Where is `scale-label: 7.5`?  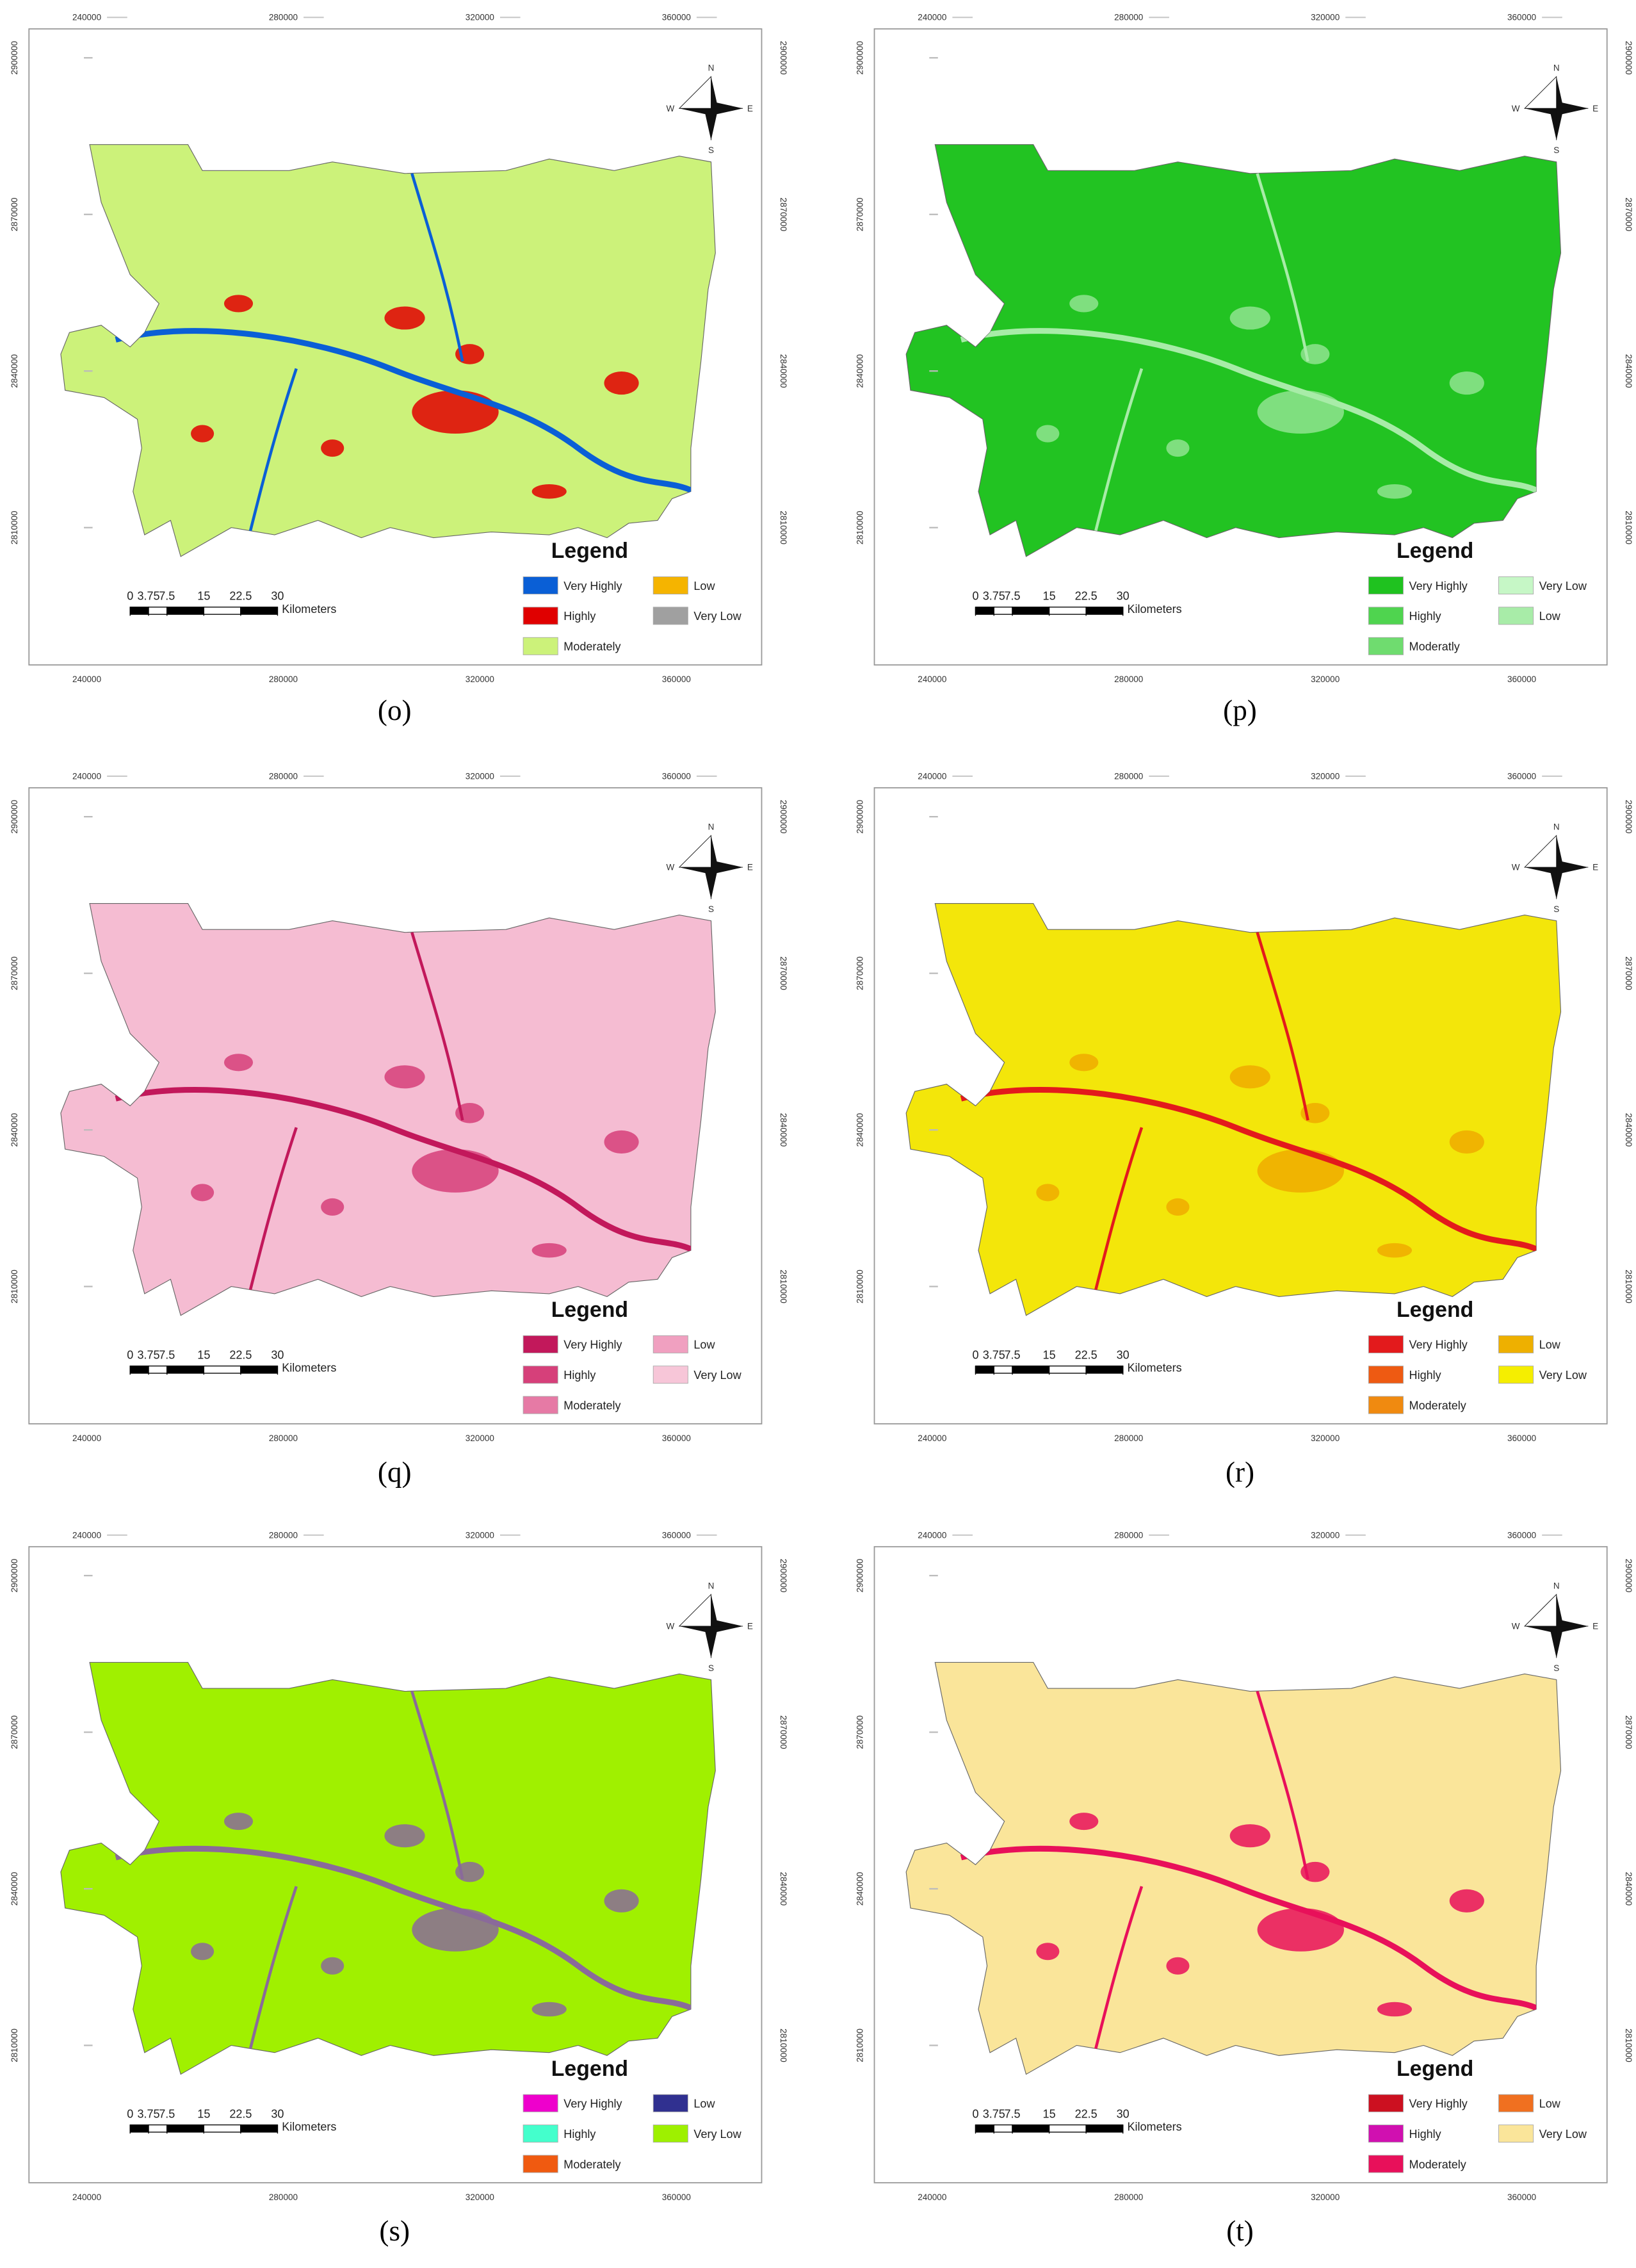
scale-label: 7.5 is located at coordinates (1012, 2113).